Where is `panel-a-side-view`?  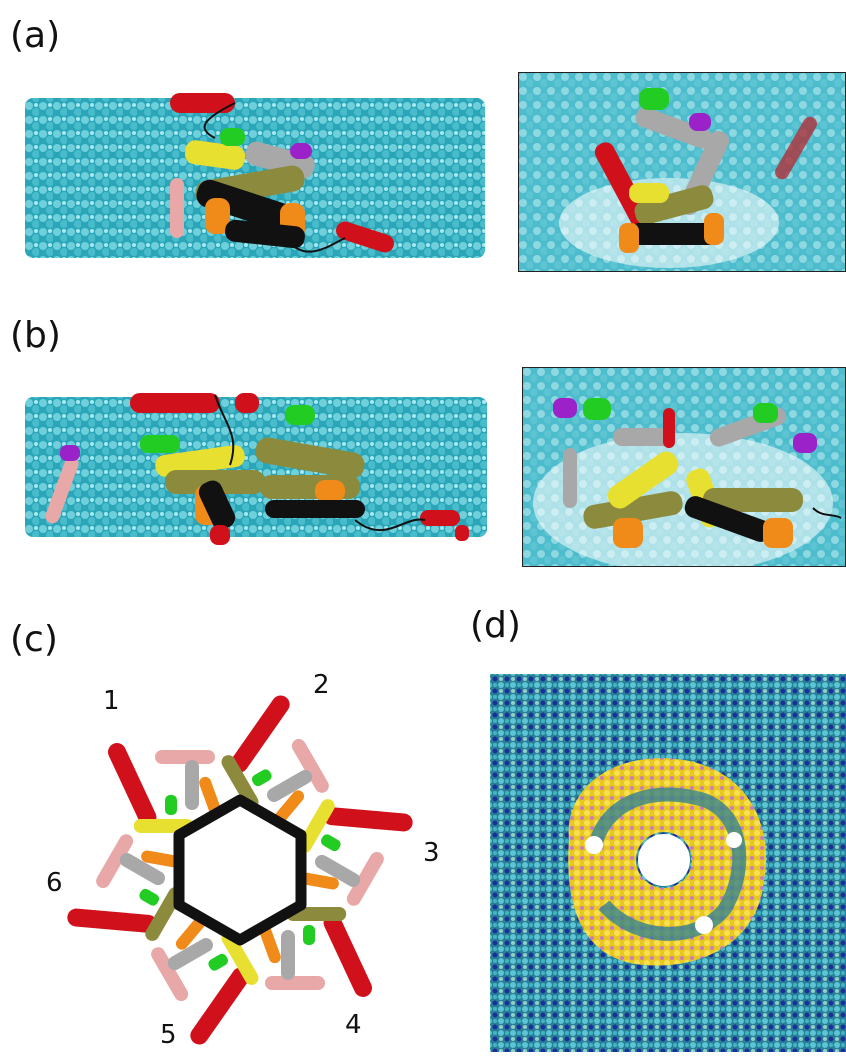 panel-a-side-view is located at coordinates (255, 180).